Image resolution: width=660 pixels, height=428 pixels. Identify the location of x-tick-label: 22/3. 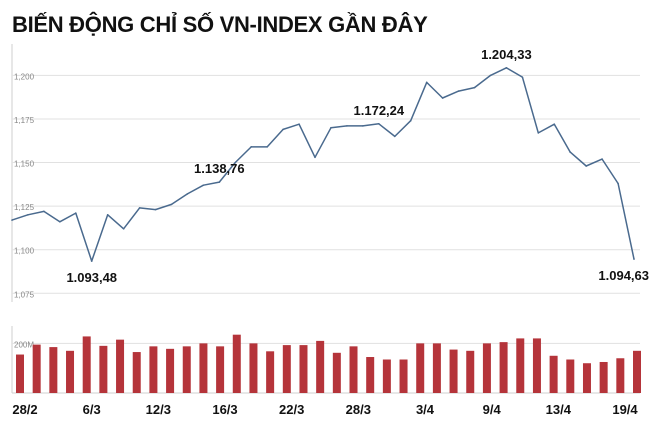
(291, 409).